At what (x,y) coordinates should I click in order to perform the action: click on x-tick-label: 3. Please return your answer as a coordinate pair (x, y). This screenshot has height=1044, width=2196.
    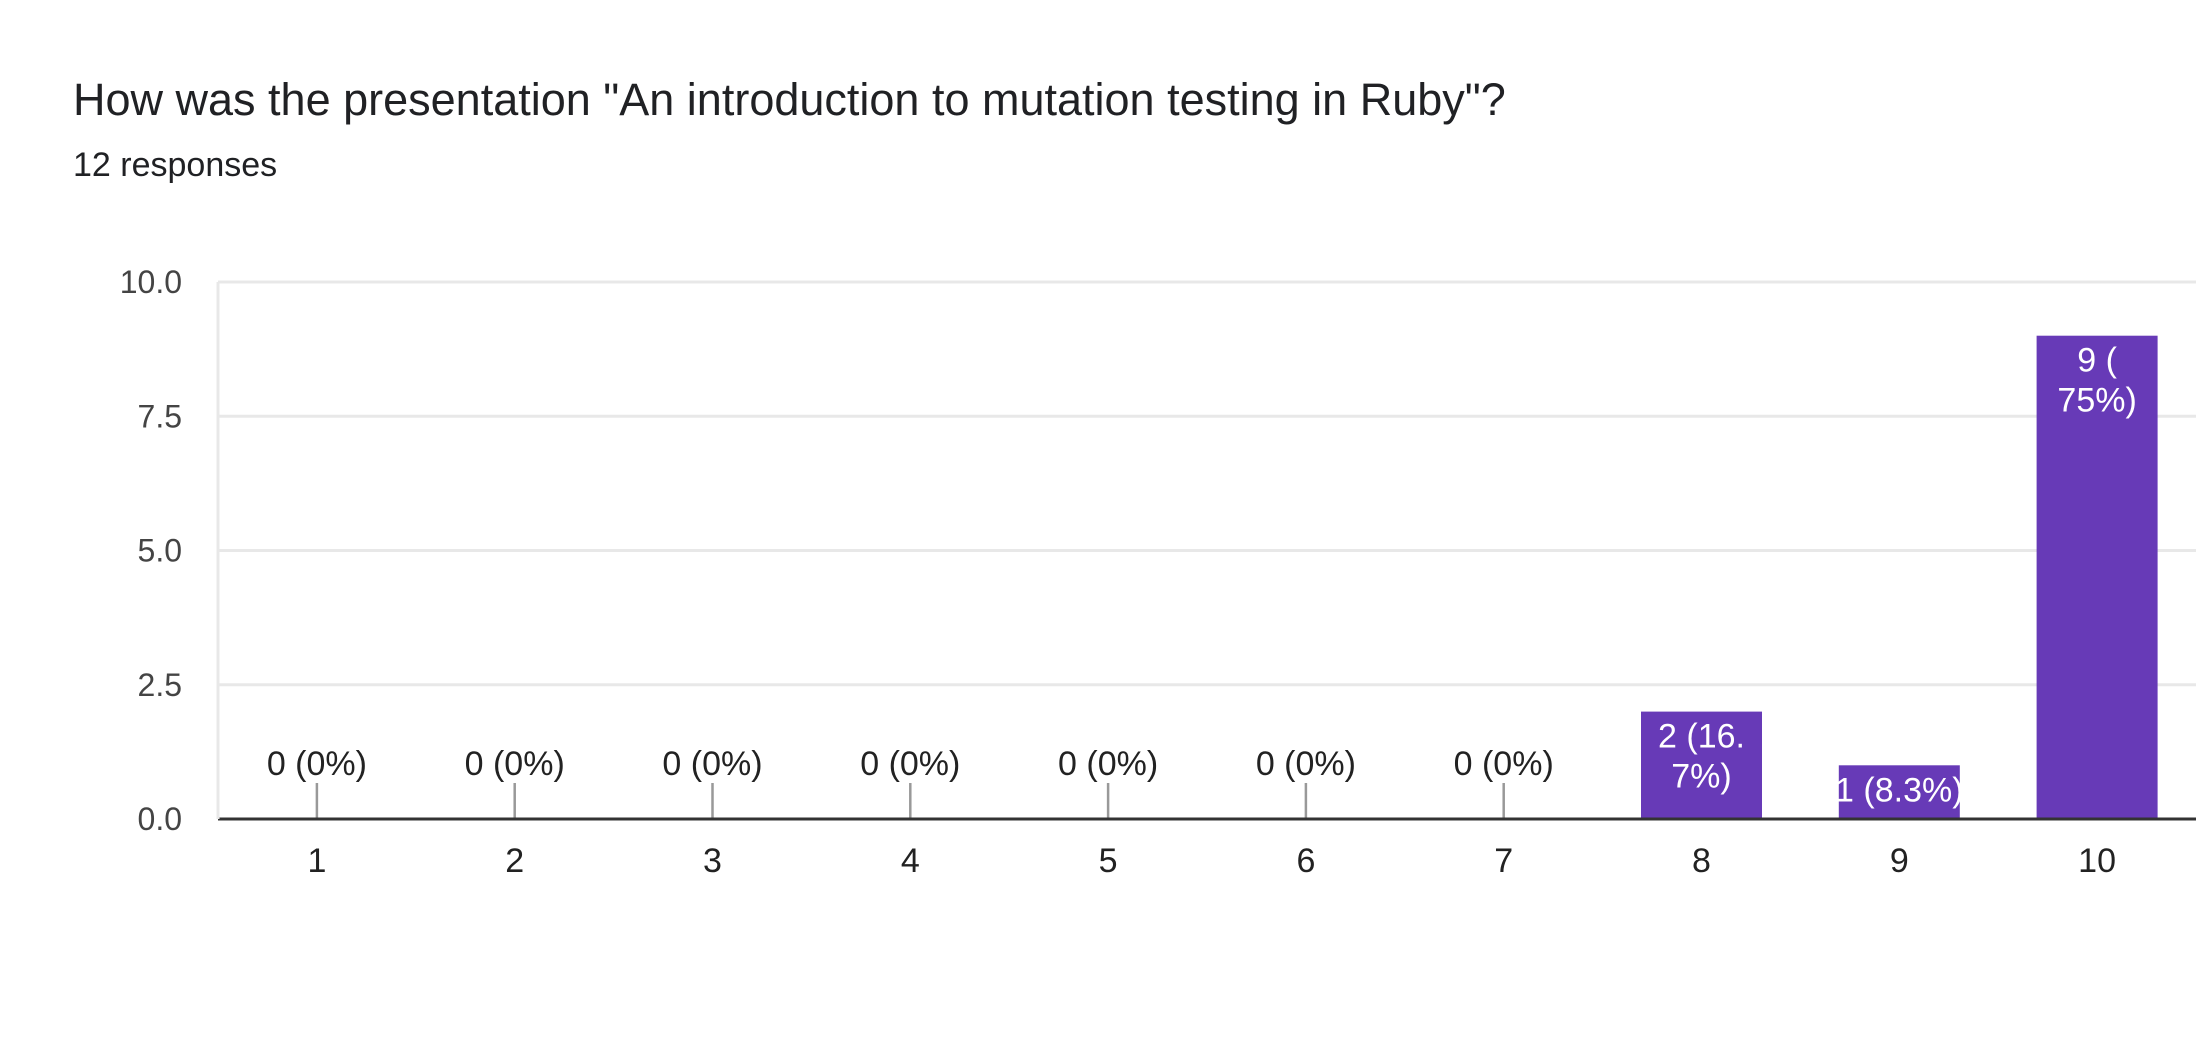
    Looking at the image, I should click on (712, 861).